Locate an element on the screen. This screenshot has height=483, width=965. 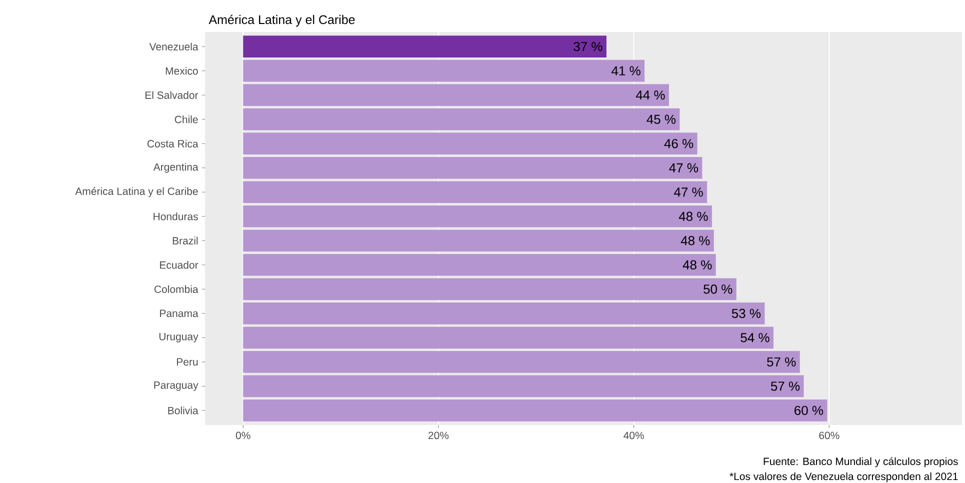
data-label: 44 % is located at coordinates (650, 95).